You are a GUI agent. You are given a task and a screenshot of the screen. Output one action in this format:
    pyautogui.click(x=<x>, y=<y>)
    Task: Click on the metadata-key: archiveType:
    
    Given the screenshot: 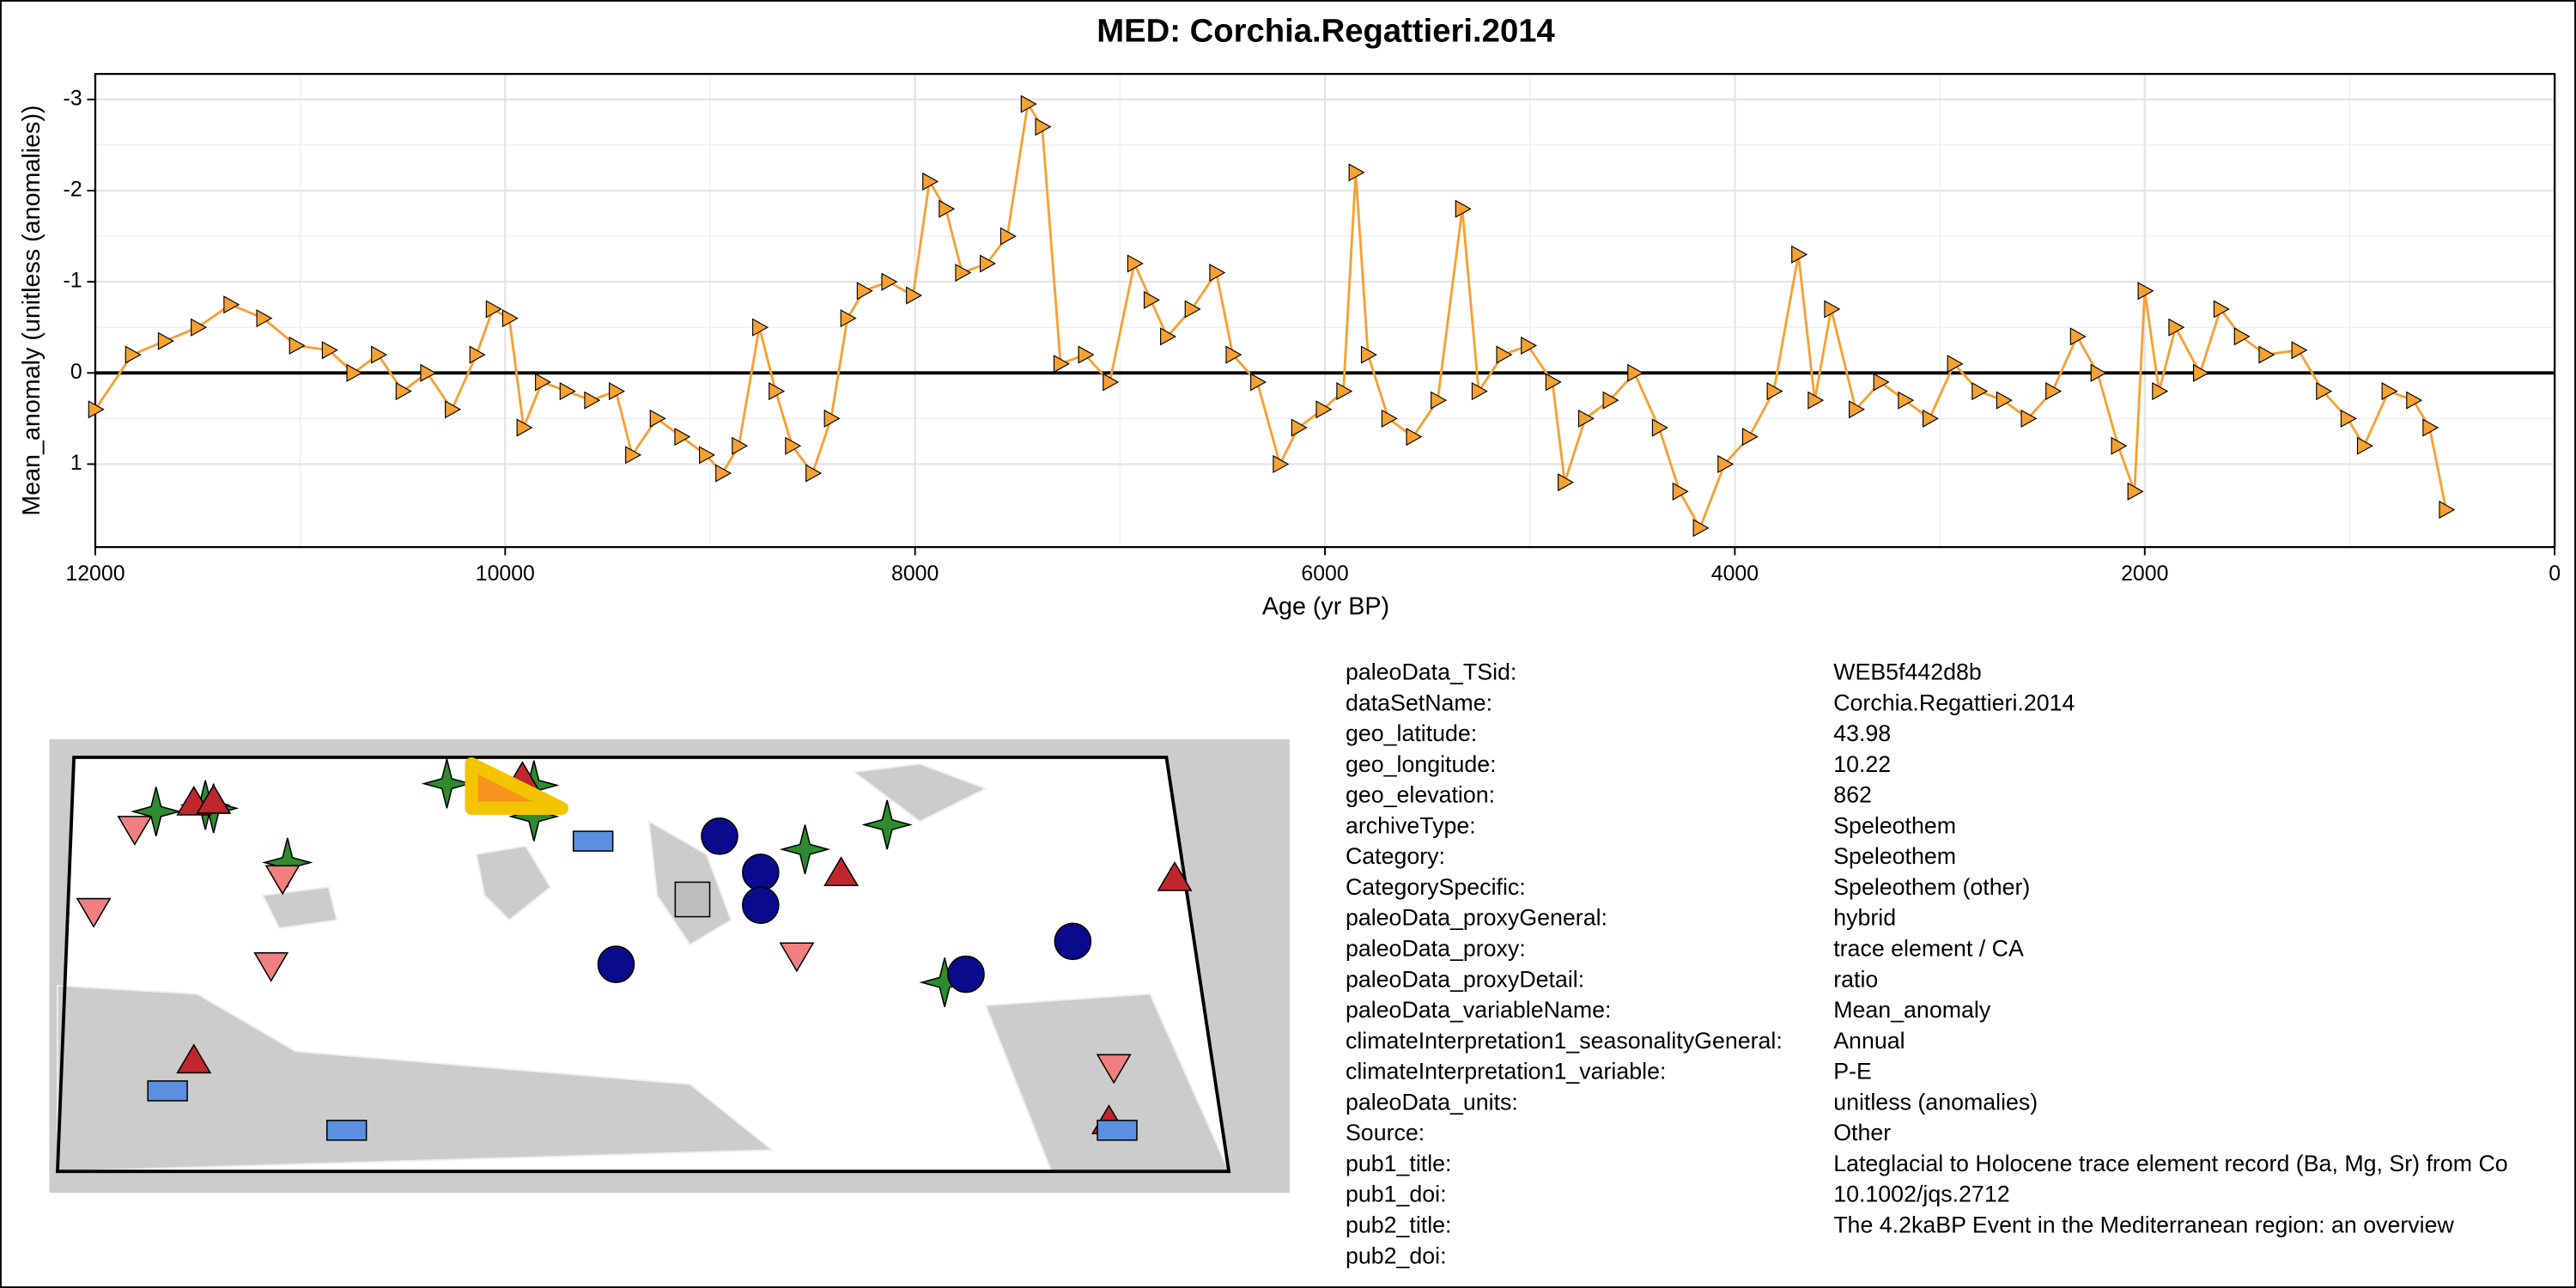 What is the action you would take?
    pyautogui.click(x=1411, y=825)
    